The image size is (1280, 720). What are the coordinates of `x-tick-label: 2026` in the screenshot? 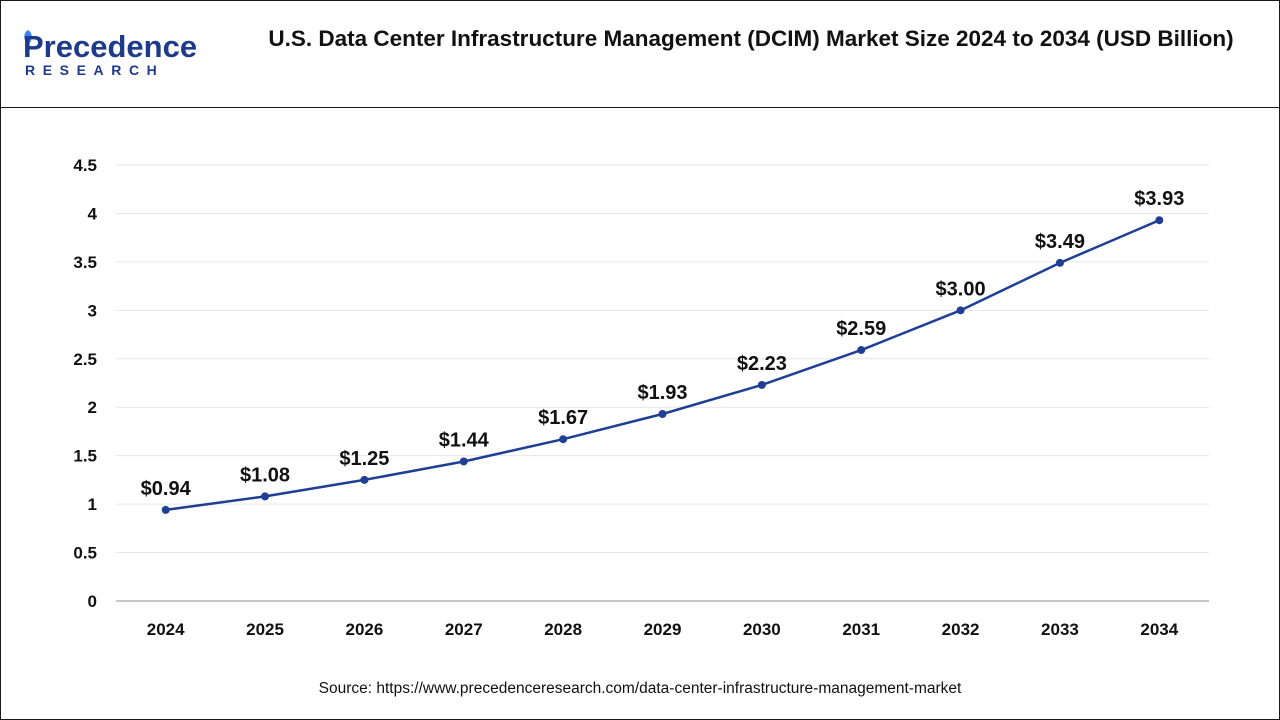 It's located at (364, 629).